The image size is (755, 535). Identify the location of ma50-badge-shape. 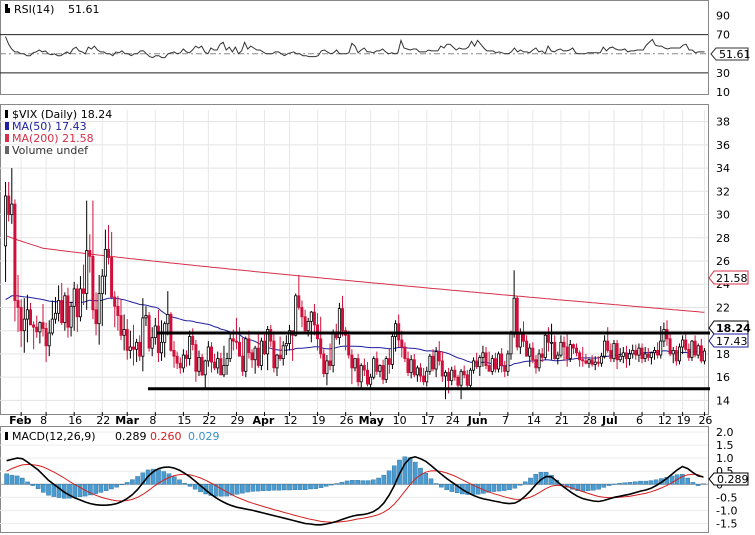
(728, 340).